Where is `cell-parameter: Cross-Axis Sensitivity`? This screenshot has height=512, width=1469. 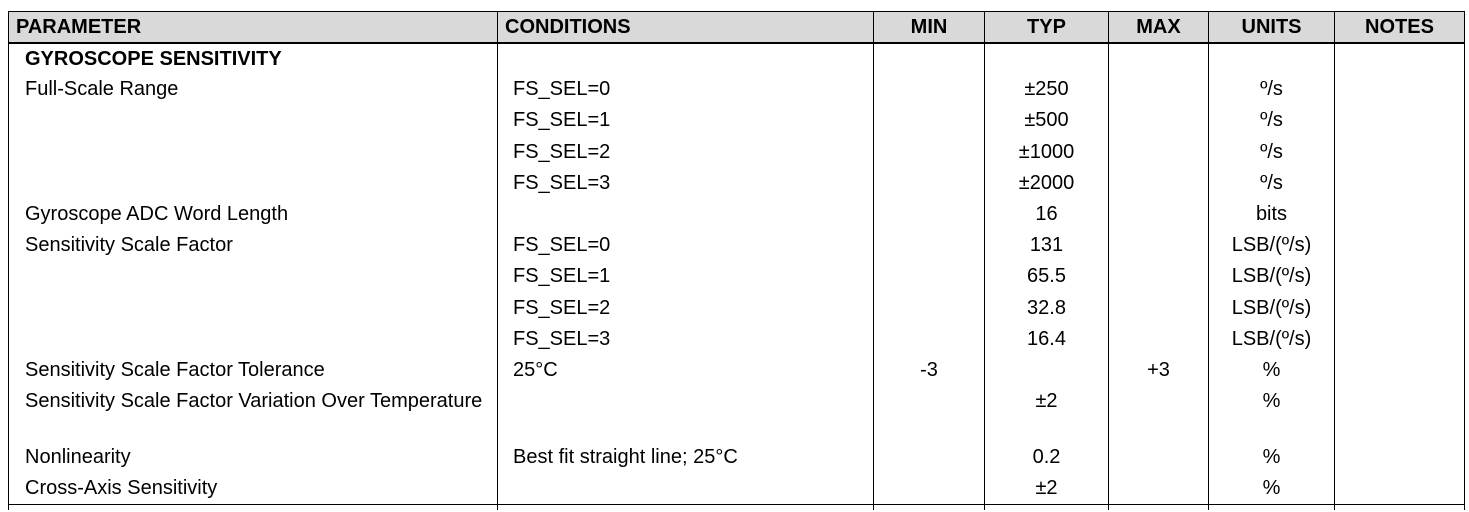
cell-parameter: Cross-Axis Sensitivity is located at coordinates (253, 489).